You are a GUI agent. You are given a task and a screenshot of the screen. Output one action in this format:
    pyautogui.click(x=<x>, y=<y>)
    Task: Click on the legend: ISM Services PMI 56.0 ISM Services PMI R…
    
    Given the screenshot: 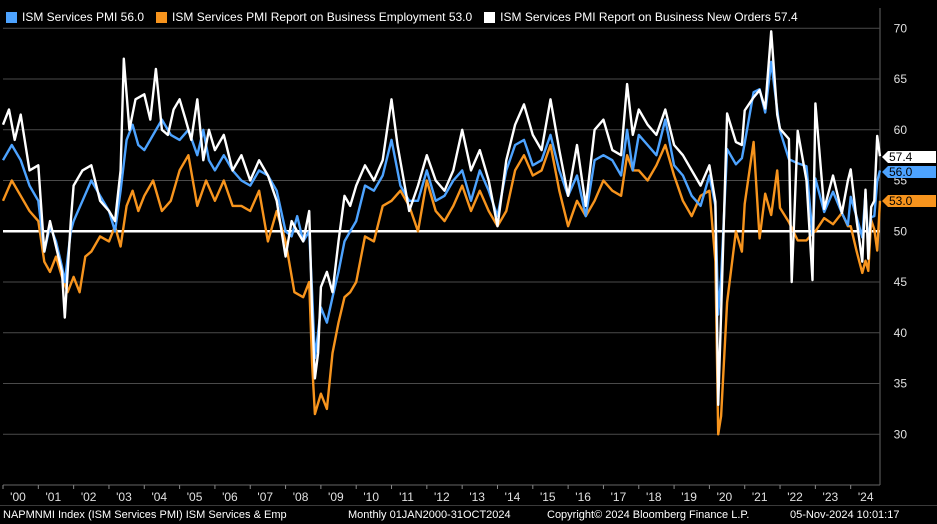 What is the action you would take?
    pyautogui.click(x=402, y=17)
    